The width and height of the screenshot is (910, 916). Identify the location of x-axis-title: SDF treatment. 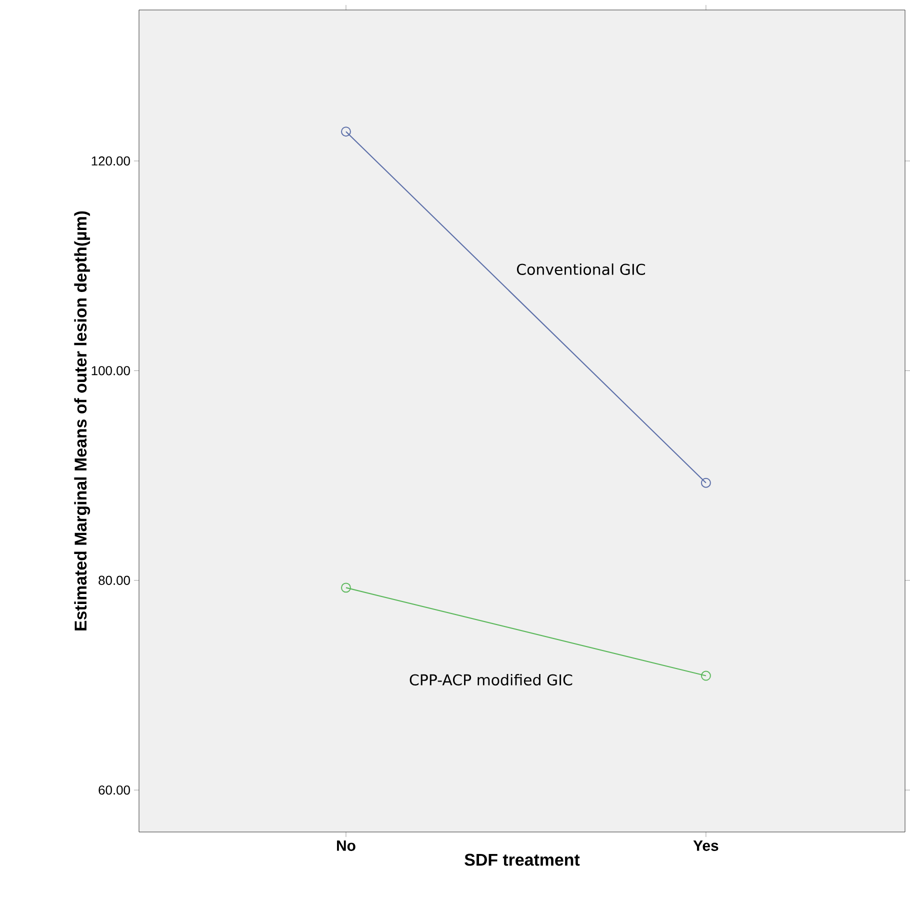
(522, 860).